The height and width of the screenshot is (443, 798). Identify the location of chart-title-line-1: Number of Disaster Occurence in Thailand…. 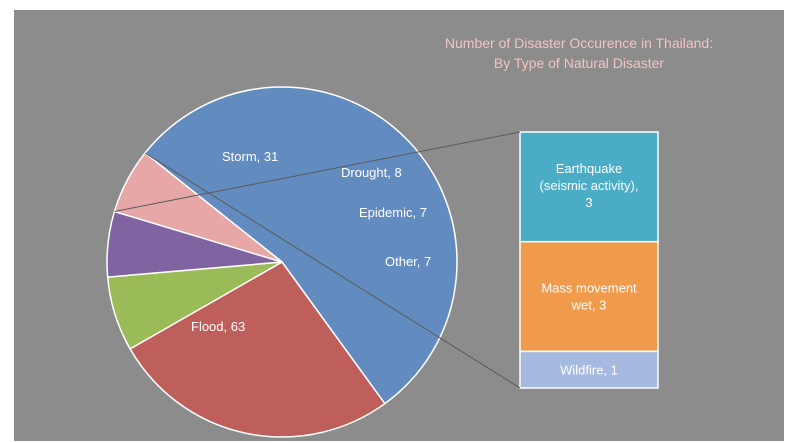
(579, 43).